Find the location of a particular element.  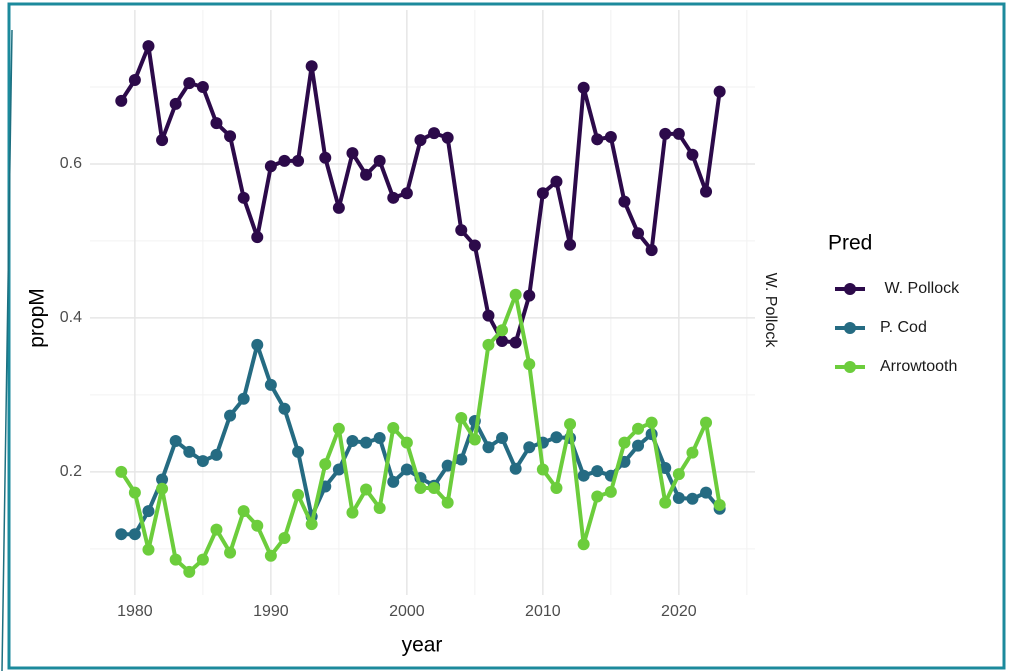

y-tick-label: 0.6 is located at coordinates (71, 163).